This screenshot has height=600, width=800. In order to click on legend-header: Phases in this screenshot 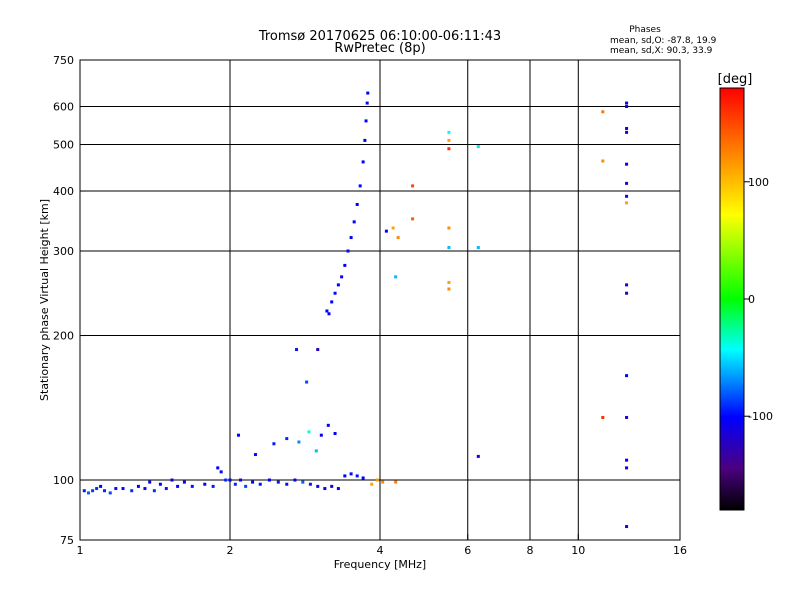, I will do `click(645, 30)`.